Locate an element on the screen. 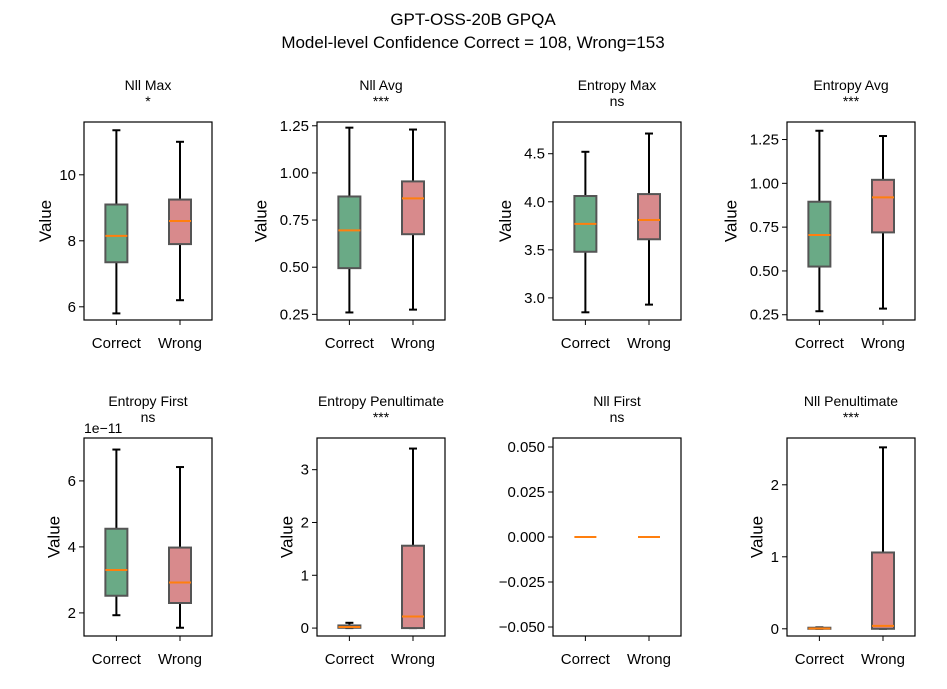 The image size is (947, 689). y-tick-label: 3 is located at coordinates (305, 470).